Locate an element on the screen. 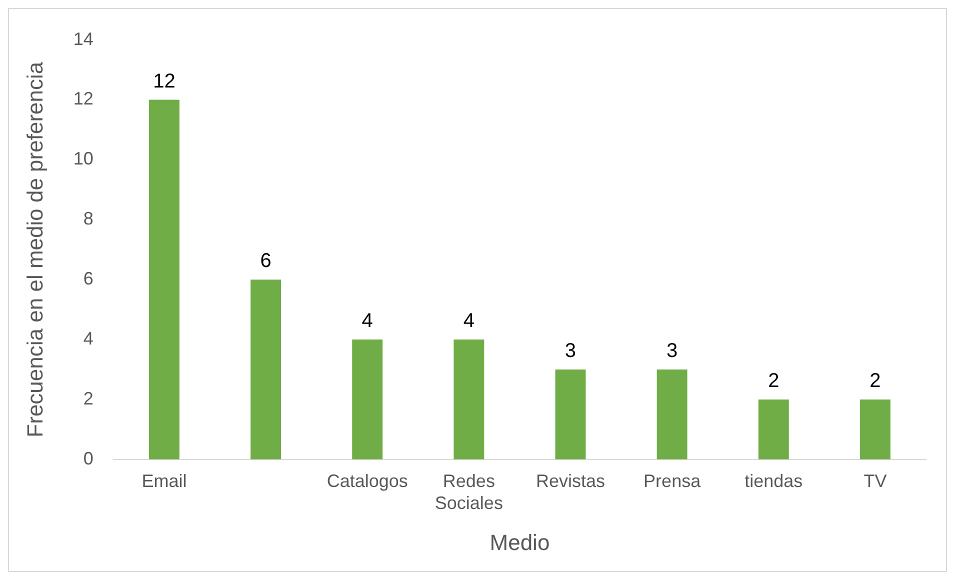 The height and width of the screenshot is (580, 955). y-tick-label: 4 is located at coordinates (88, 338).